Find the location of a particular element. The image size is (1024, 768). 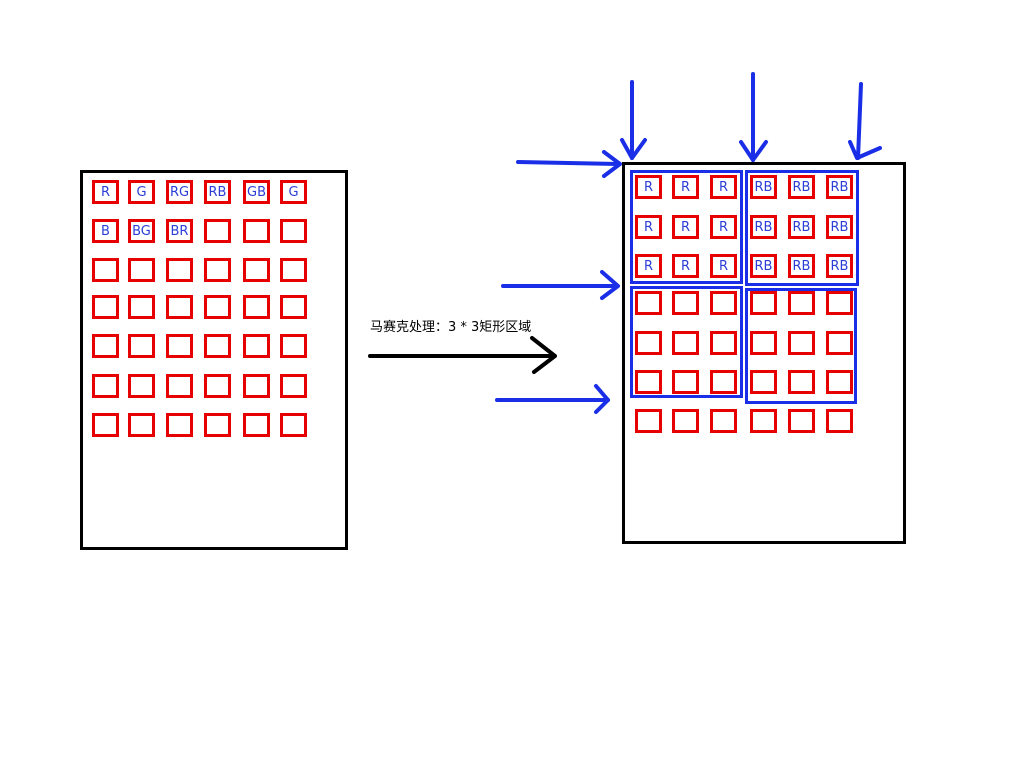

group-box-bottom-right is located at coordinates (801, 346).